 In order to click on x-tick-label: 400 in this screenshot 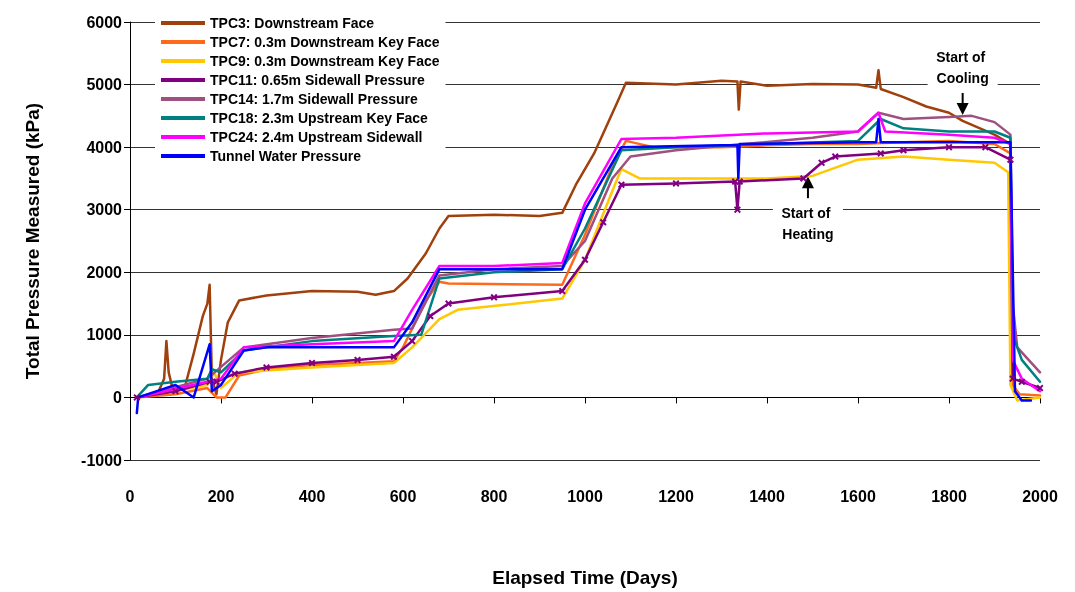, I will do `click(312, 496)`.